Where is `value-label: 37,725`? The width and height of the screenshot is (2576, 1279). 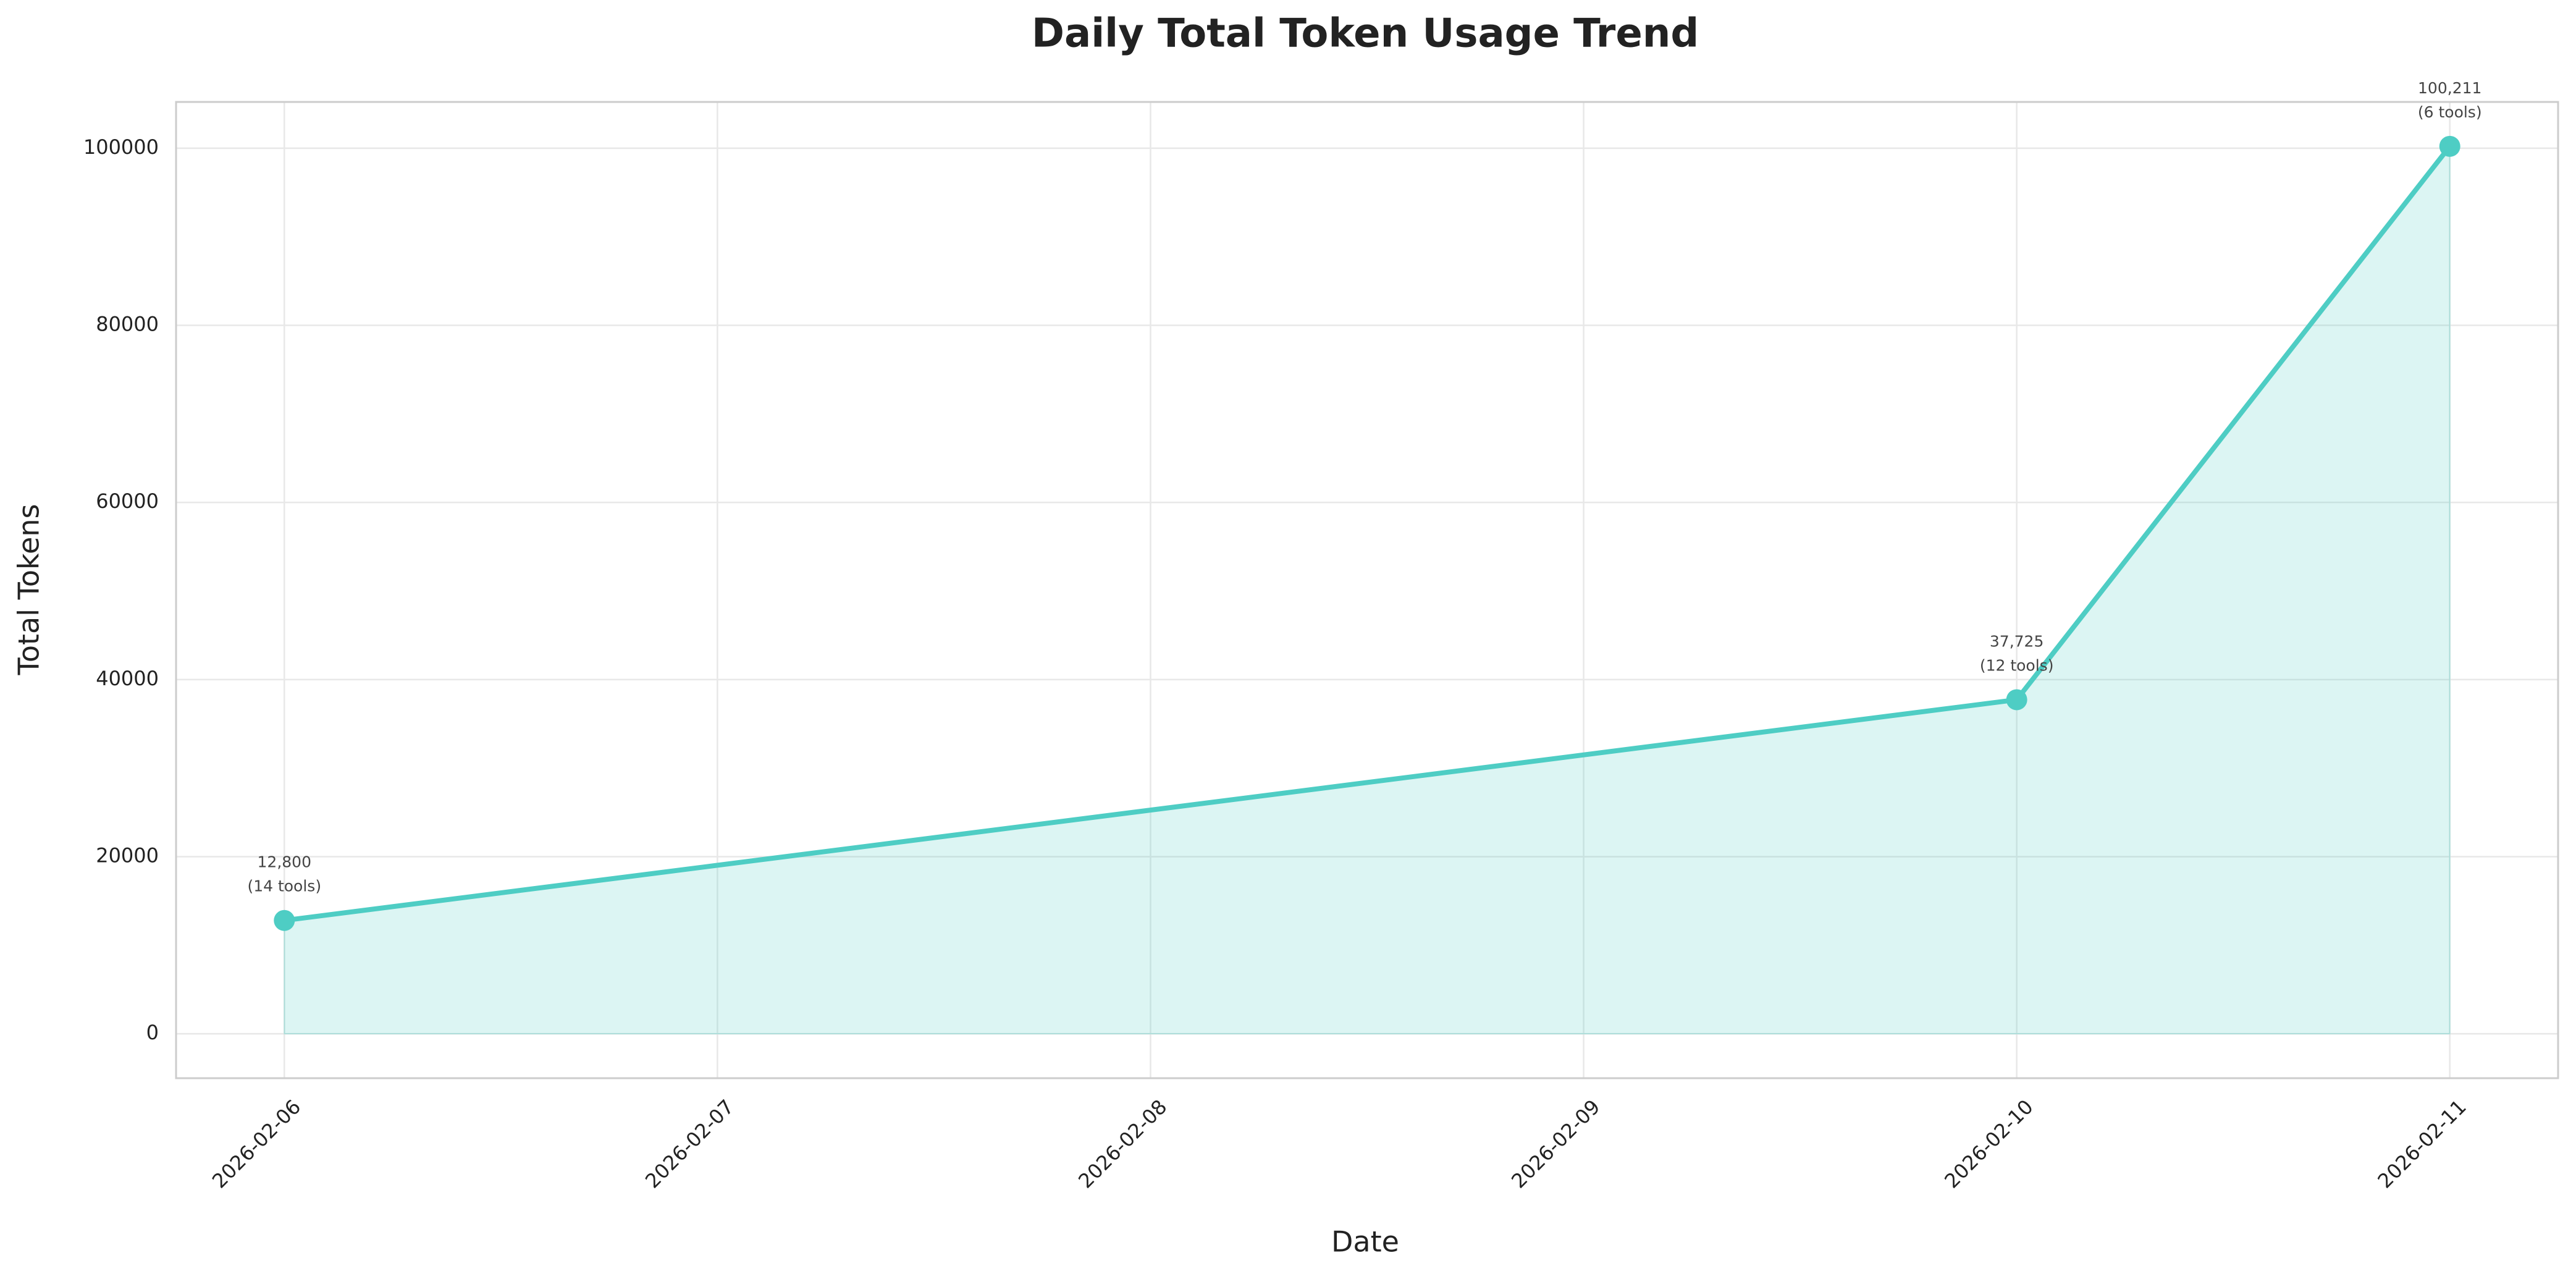
value-label: 37,725 is located at coordinates (2017, 641).